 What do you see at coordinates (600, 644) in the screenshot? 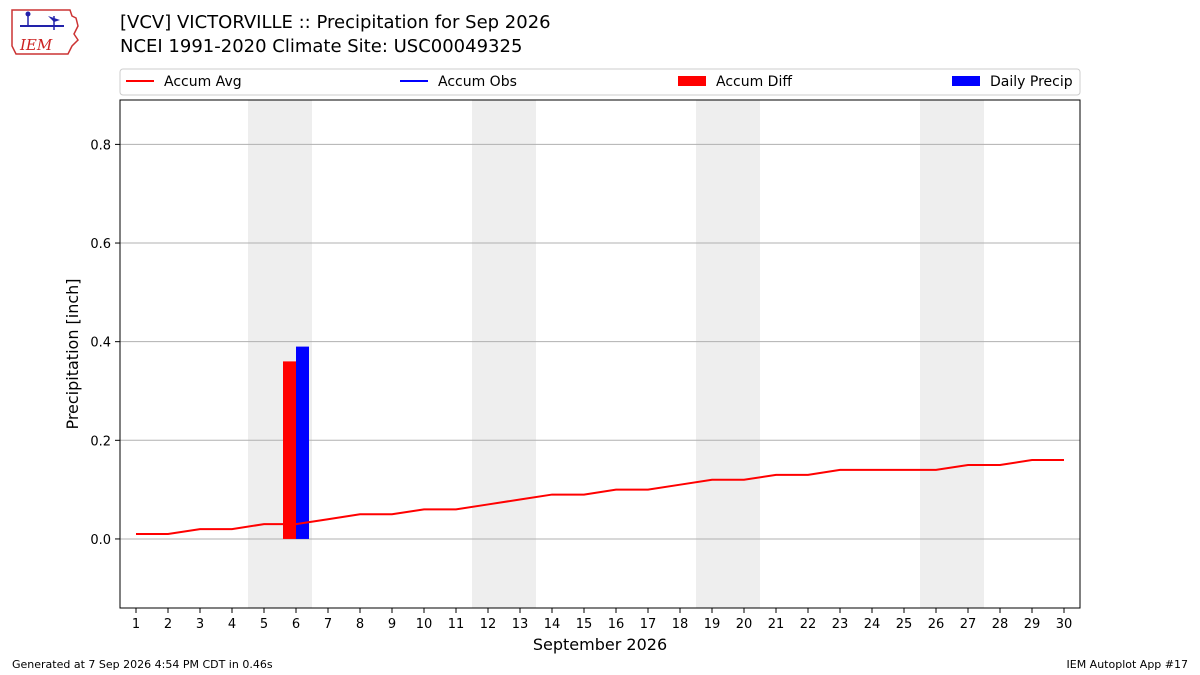
I see `x-axis-label: September 2026` at bounding box center [600, 644].